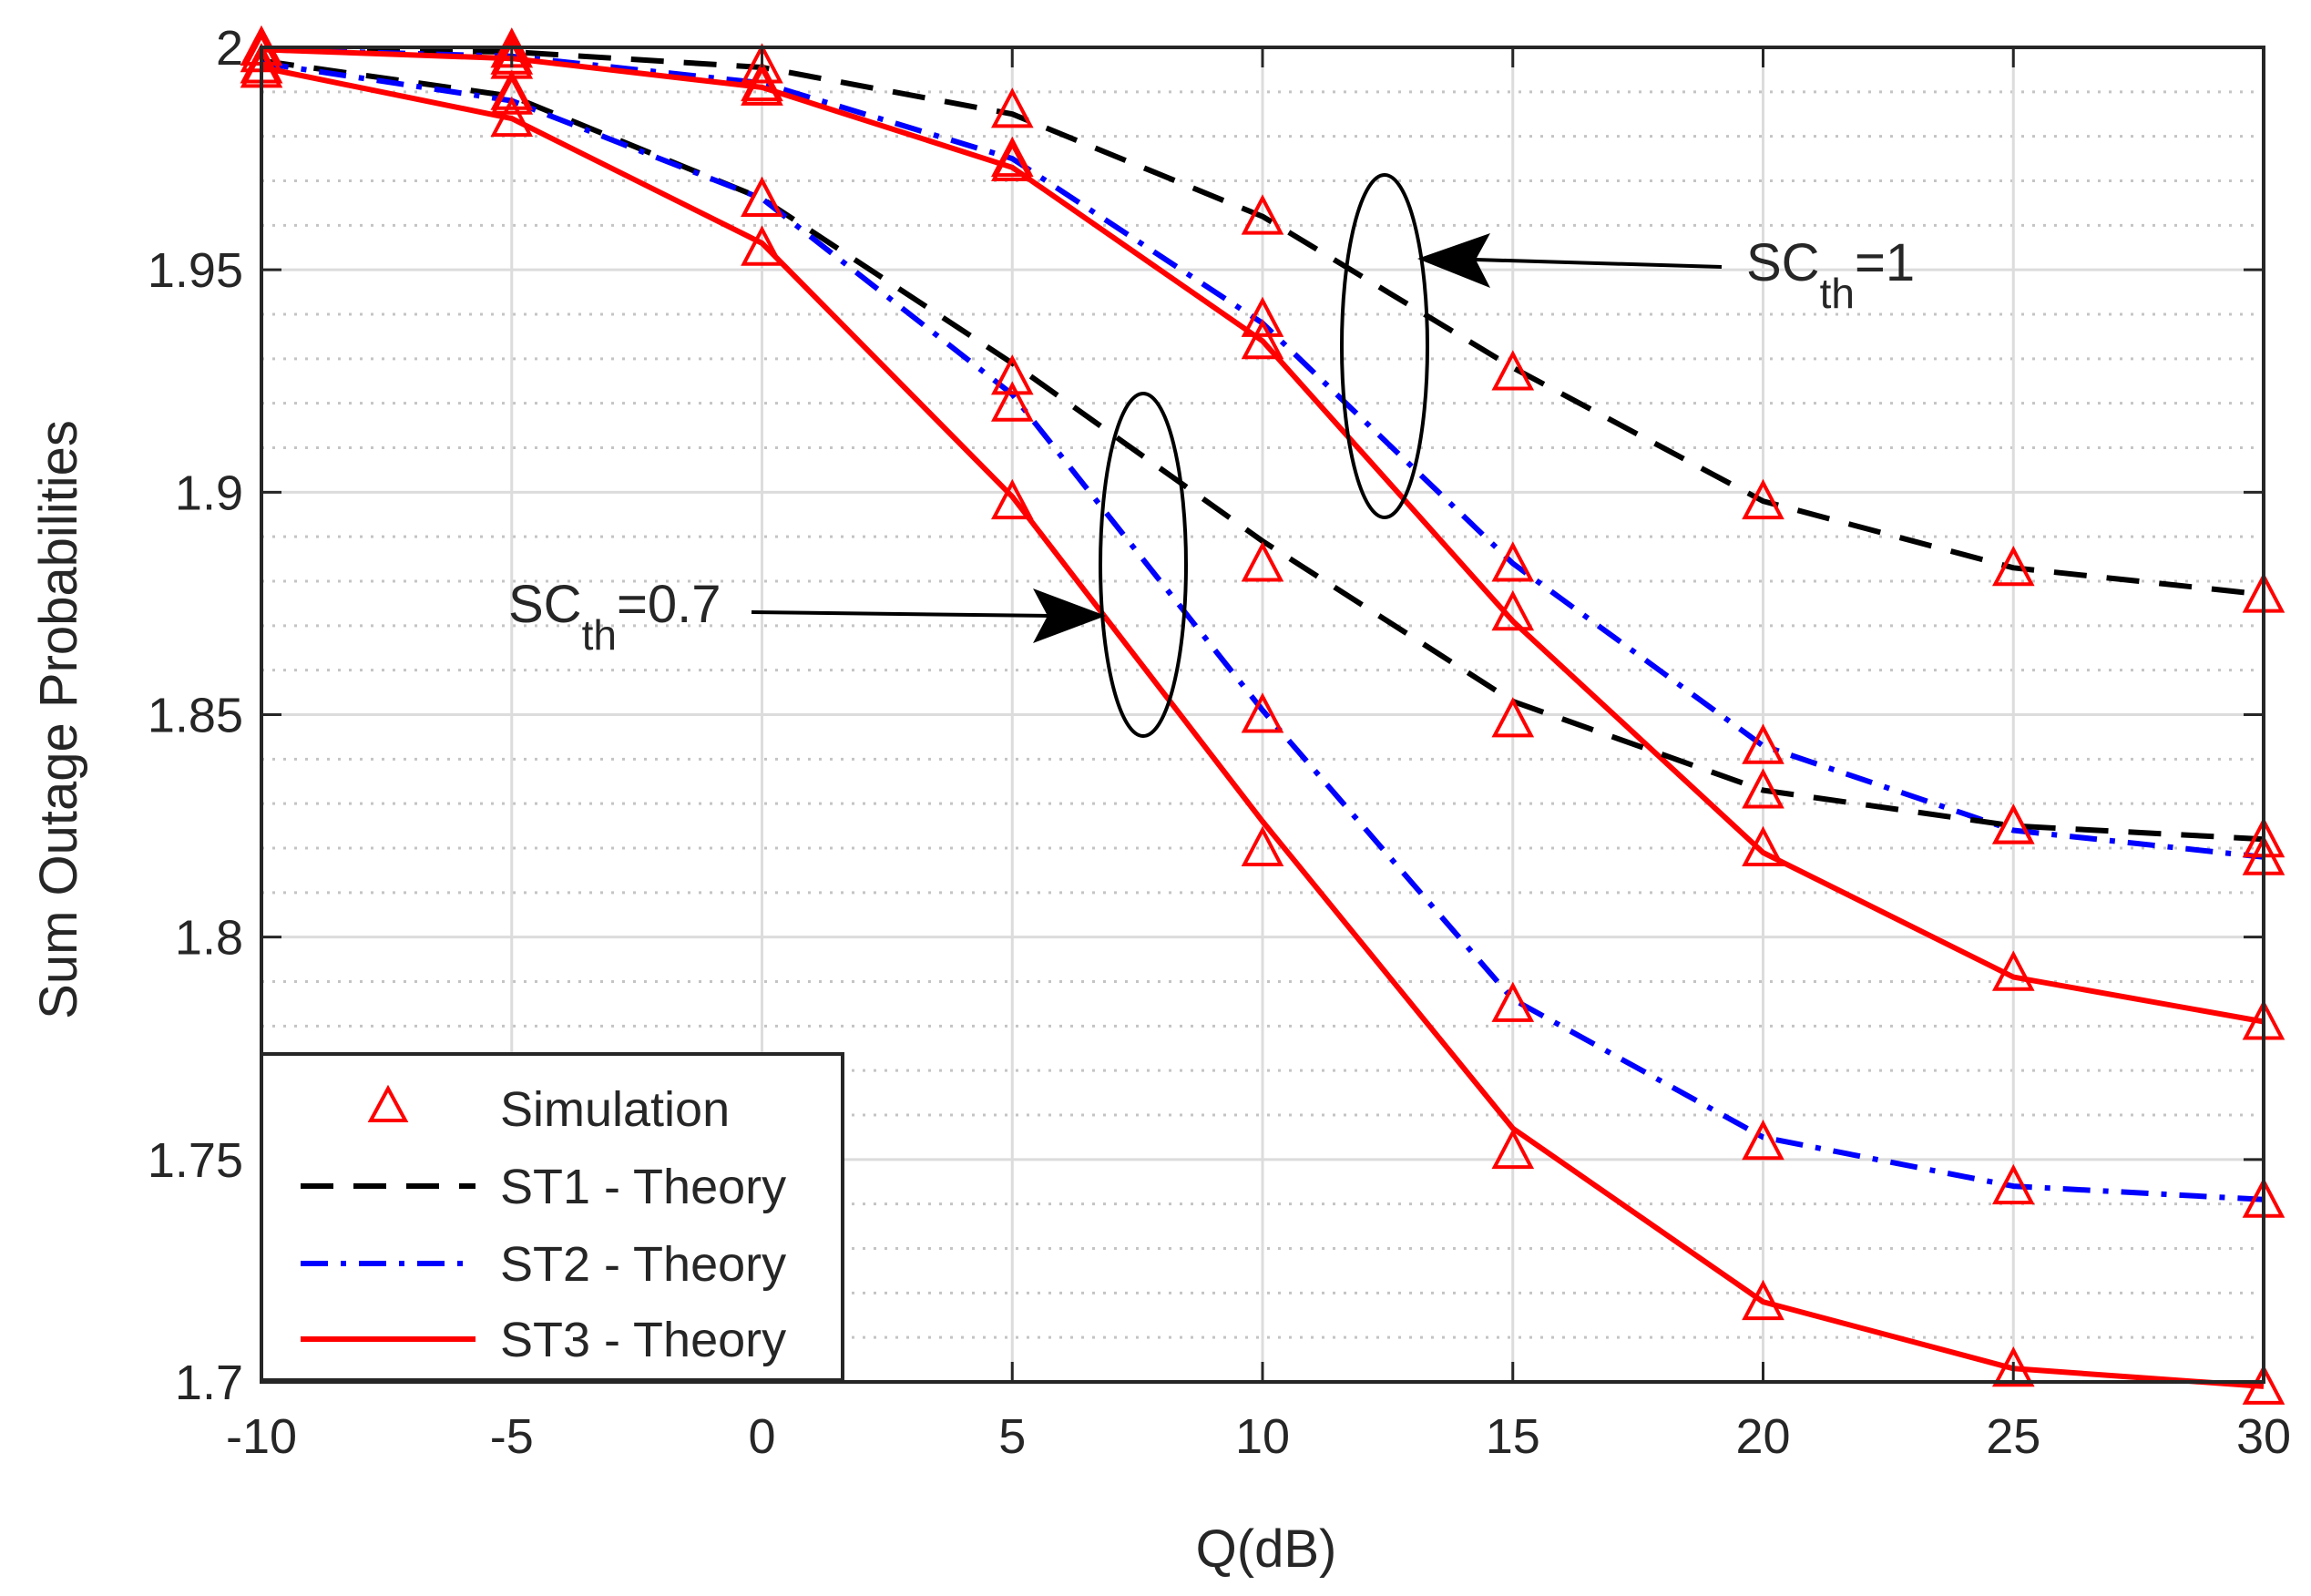 The height and width of the screenshot is (1596, 2311). What do you see at coordinates (209, 938) in the screenshot?
I see `y-tick-label: 1.8` at bounding box center [209, 938].